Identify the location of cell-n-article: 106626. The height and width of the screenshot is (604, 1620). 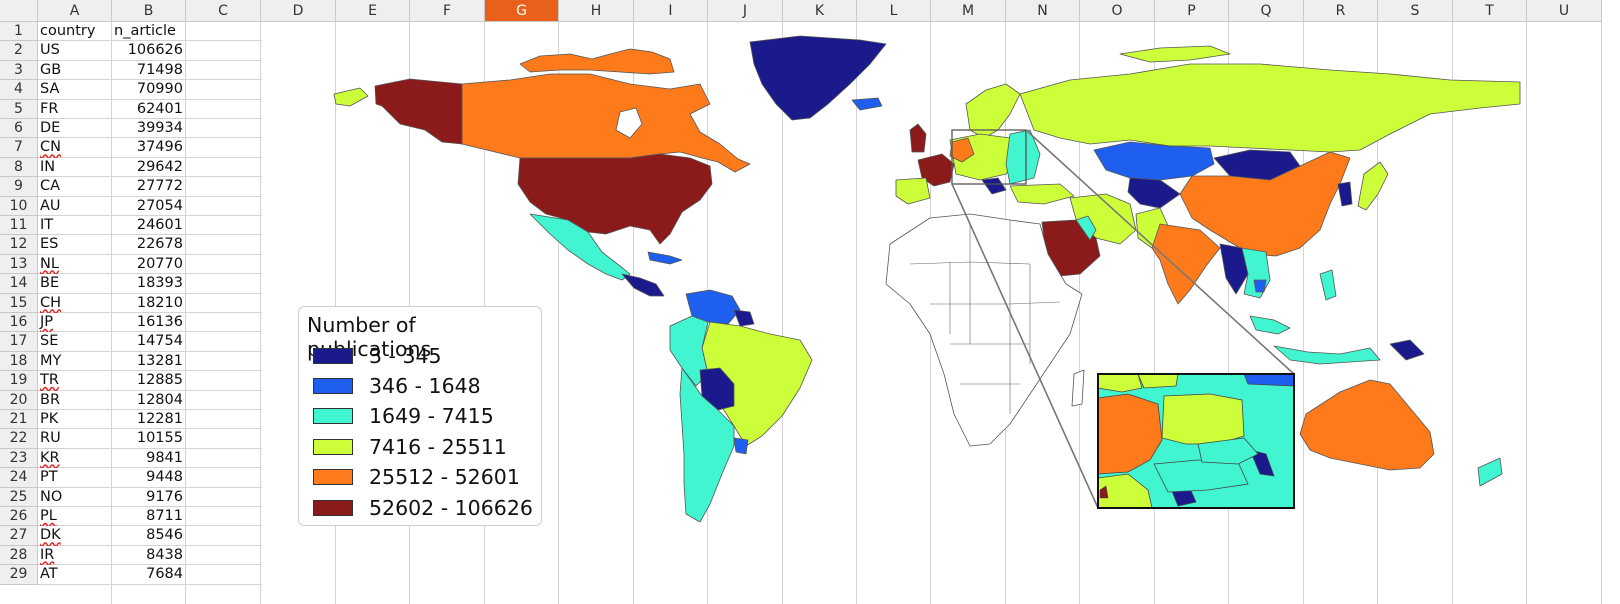
(155, 50).